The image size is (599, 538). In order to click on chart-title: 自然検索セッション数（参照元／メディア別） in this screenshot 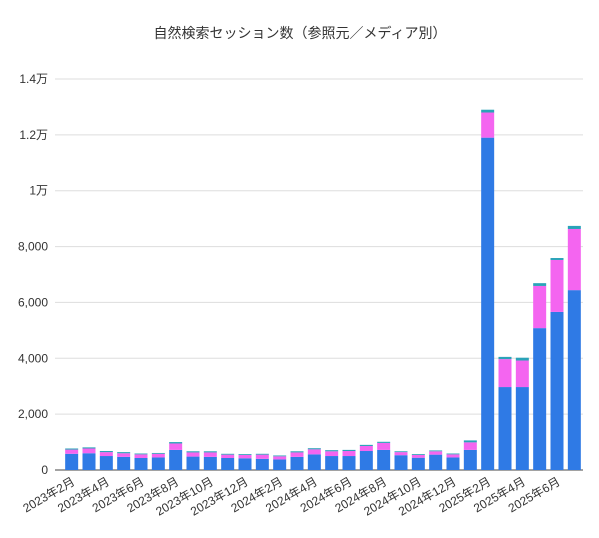, I will do `click(299, 33)`.